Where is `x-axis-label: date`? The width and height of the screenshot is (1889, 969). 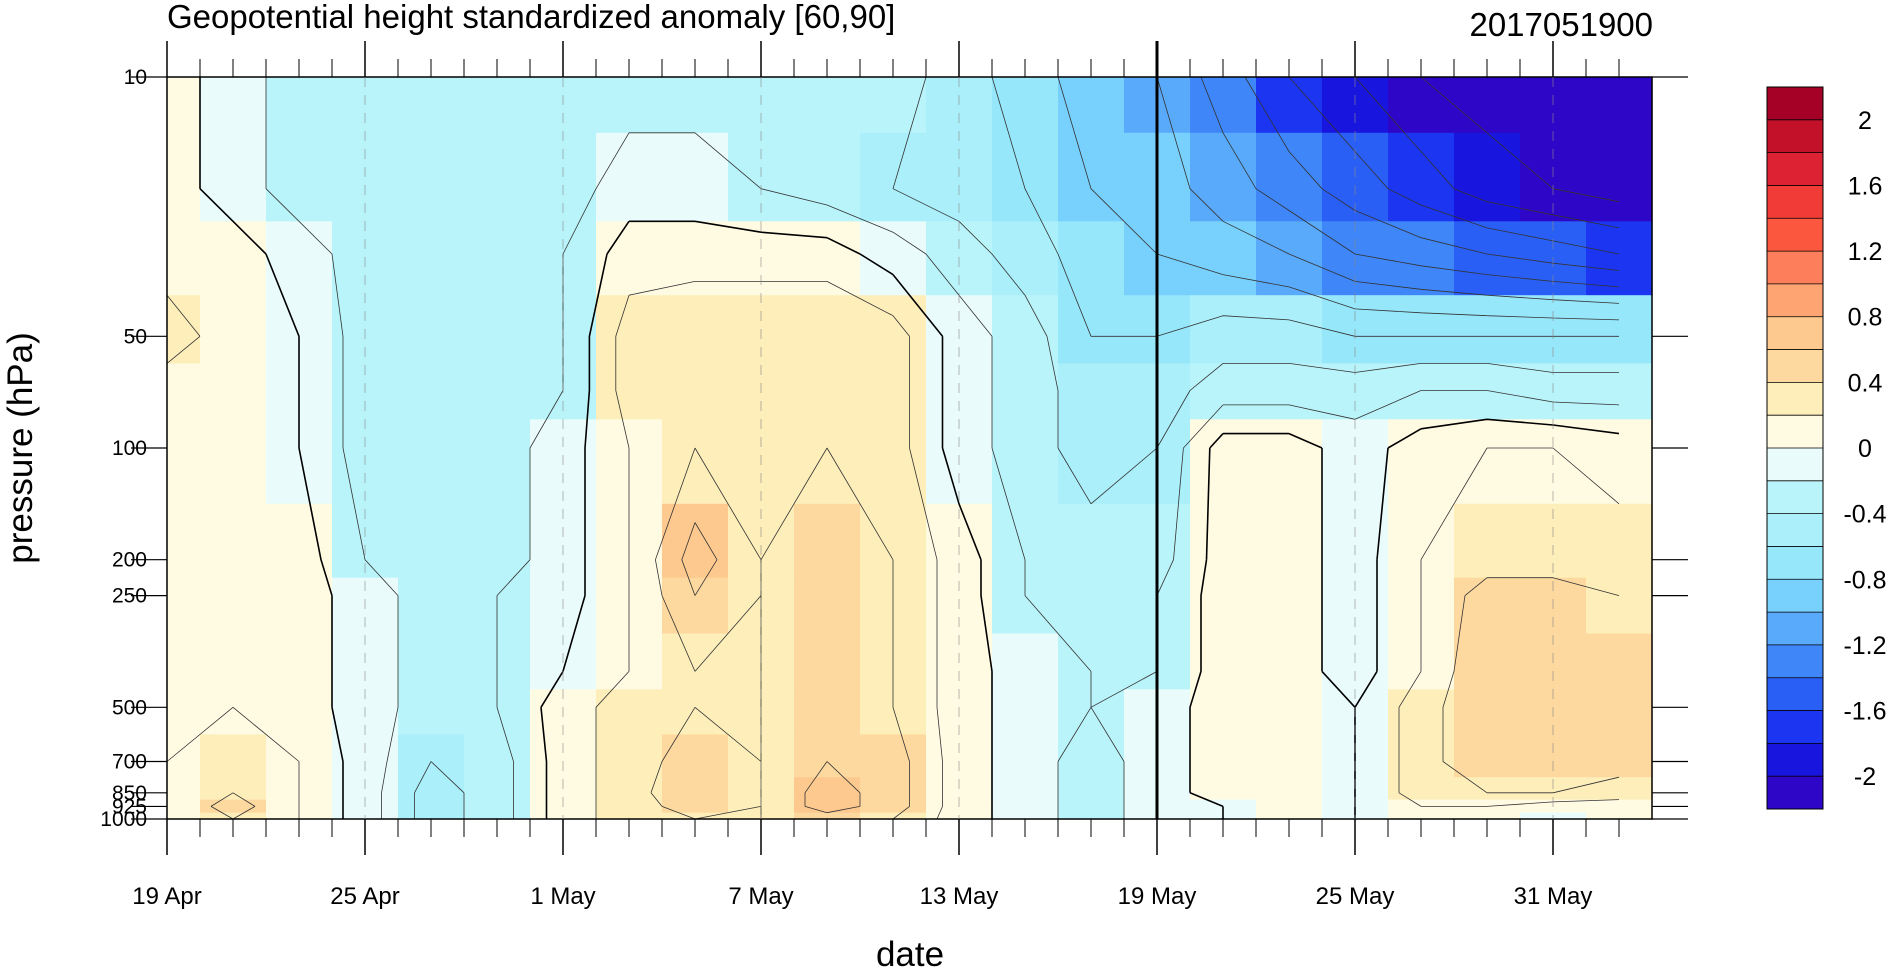 x-axis-label: date is located at coordinates (910, 952).